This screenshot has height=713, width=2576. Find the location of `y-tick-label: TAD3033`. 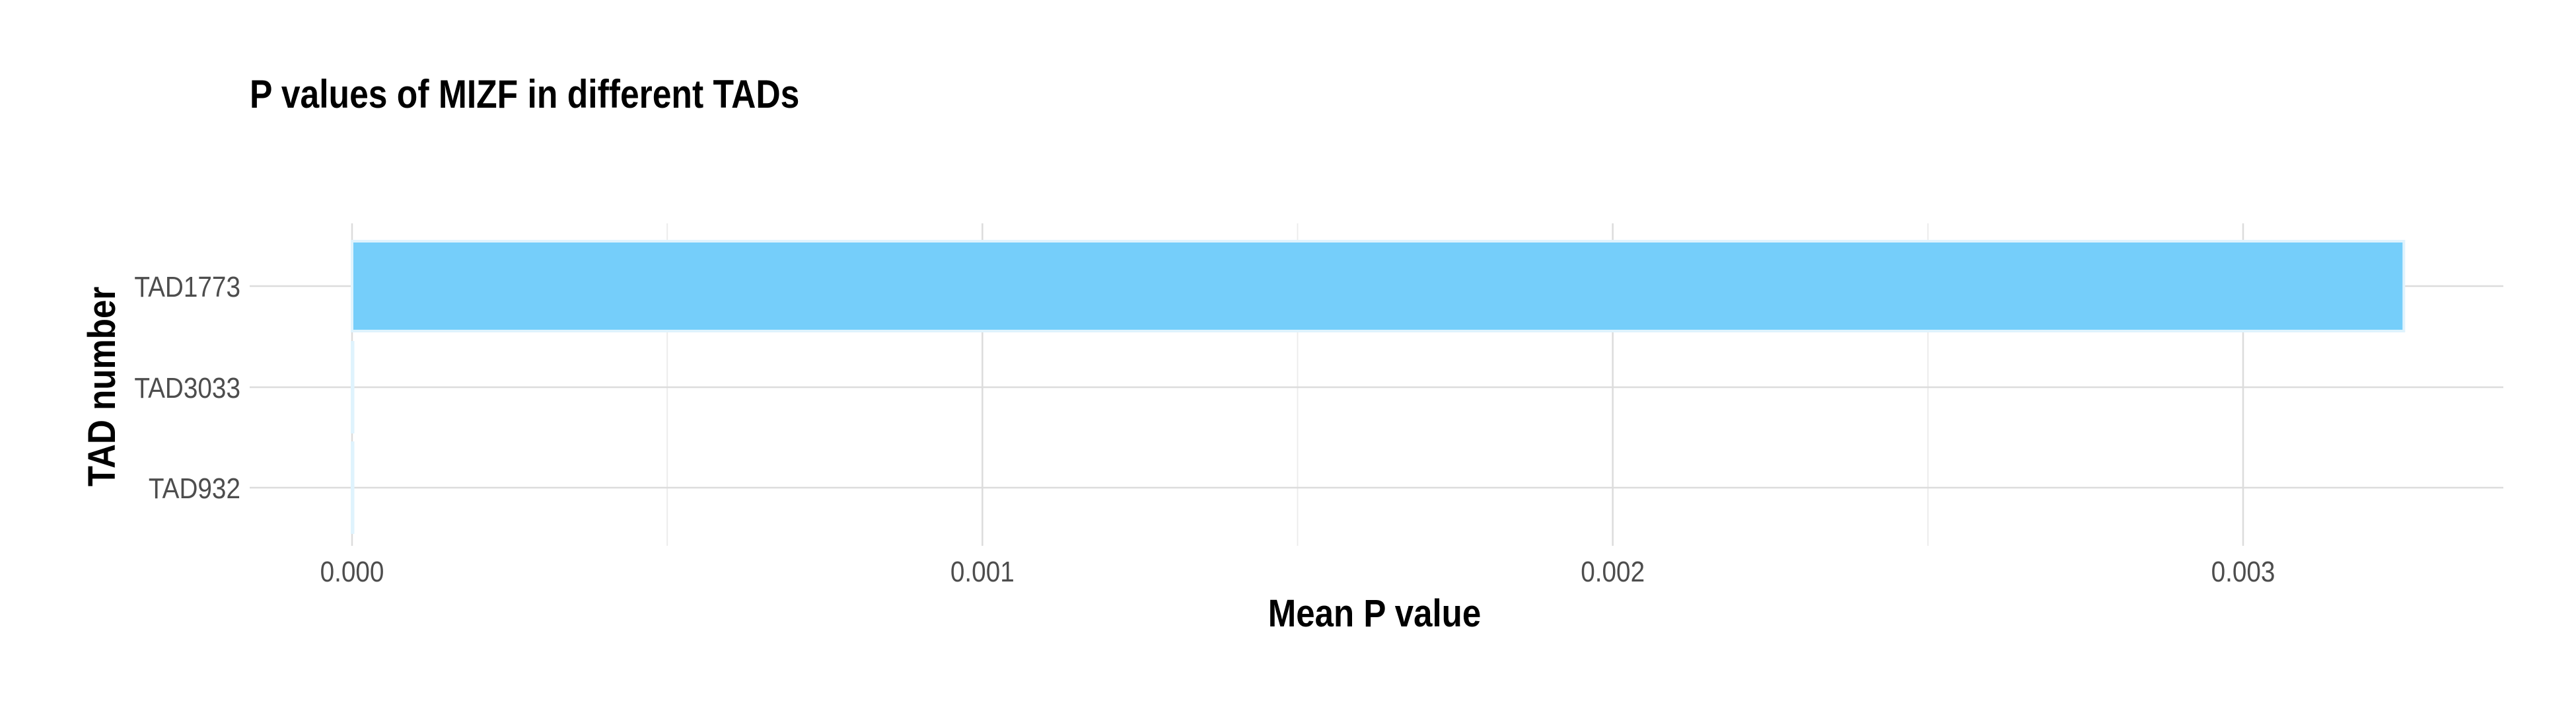

y-tick-label: TAD3033 is located at coordinates (187, 387).